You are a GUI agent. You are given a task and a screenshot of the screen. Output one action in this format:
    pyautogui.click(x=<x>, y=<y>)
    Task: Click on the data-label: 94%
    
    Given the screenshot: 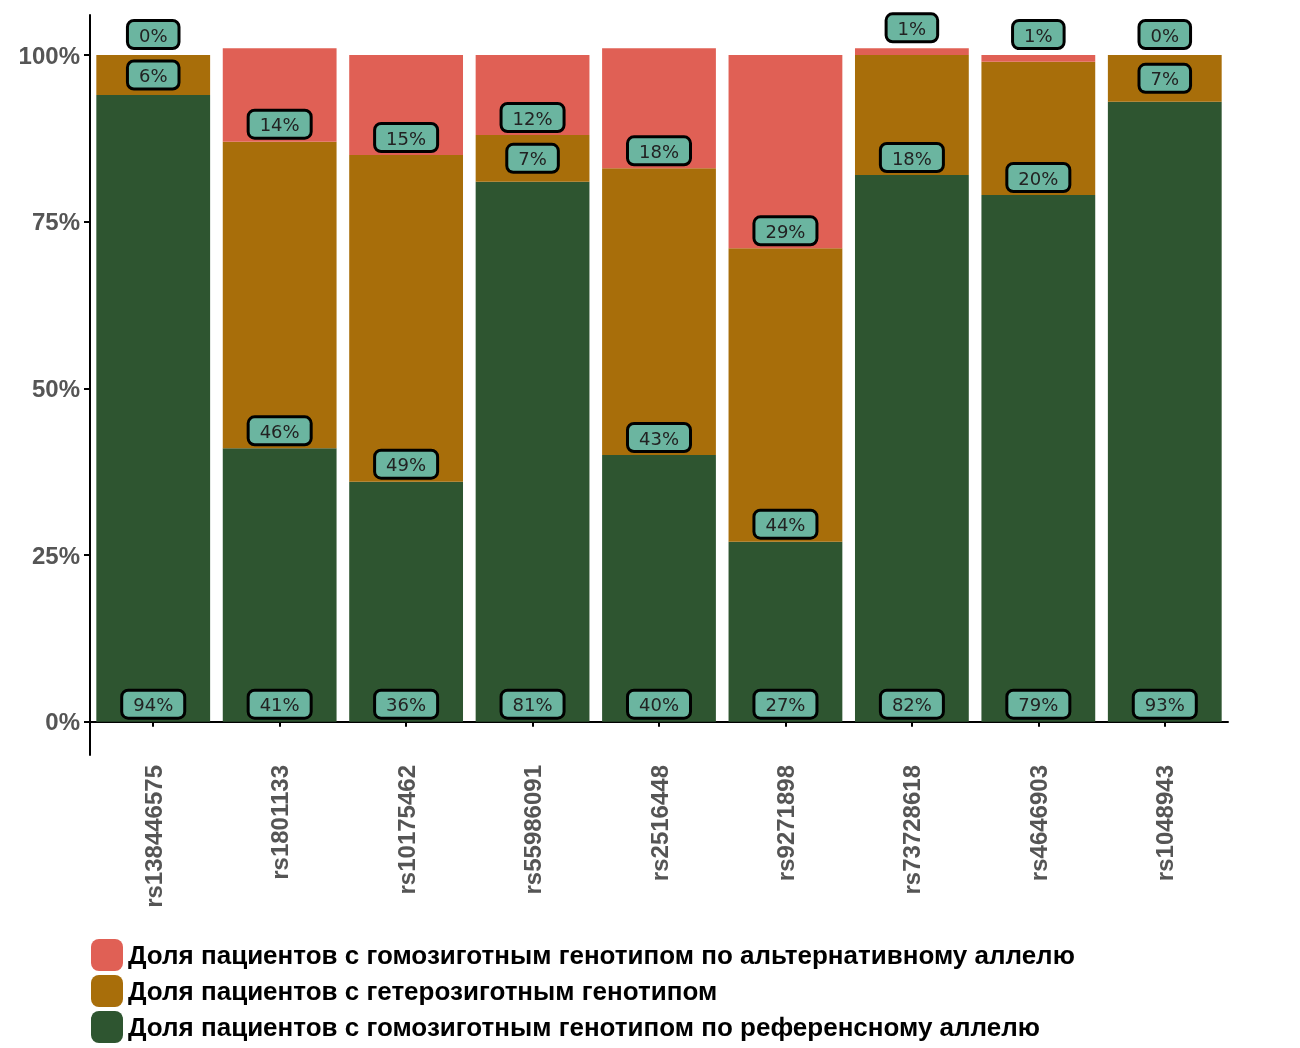 What is the action you would take?
    pyautogui.click(x=153, y=705)
    